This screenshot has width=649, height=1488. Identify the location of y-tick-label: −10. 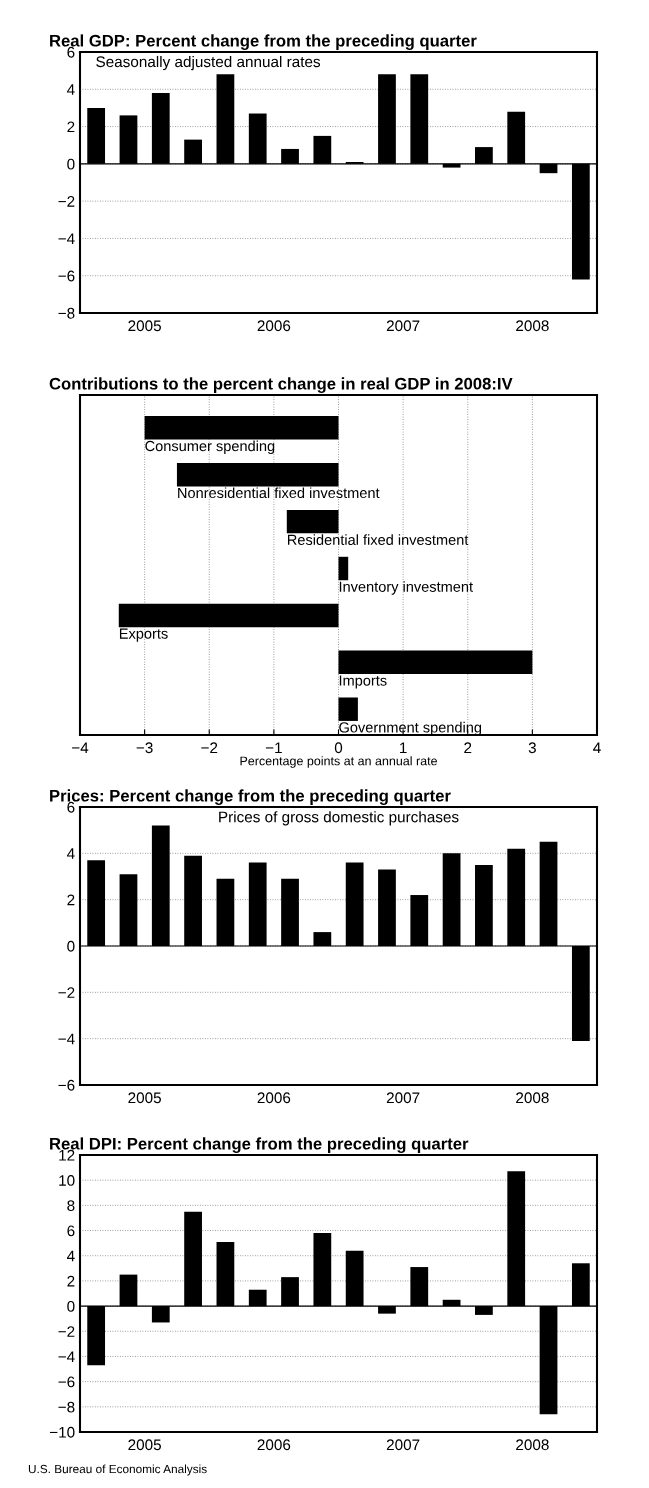
(62, 1432).